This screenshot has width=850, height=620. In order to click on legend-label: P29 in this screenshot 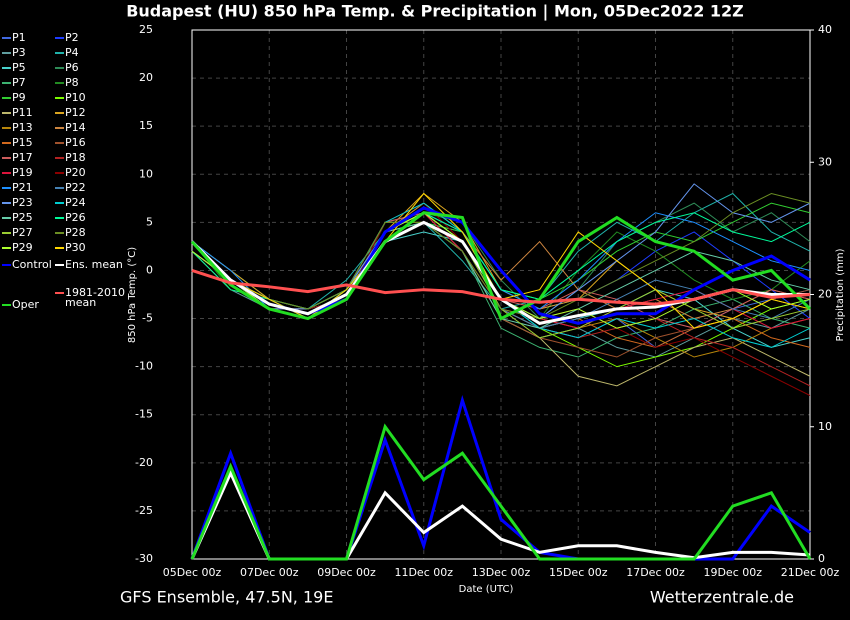, I will do `click(22, 247)`.